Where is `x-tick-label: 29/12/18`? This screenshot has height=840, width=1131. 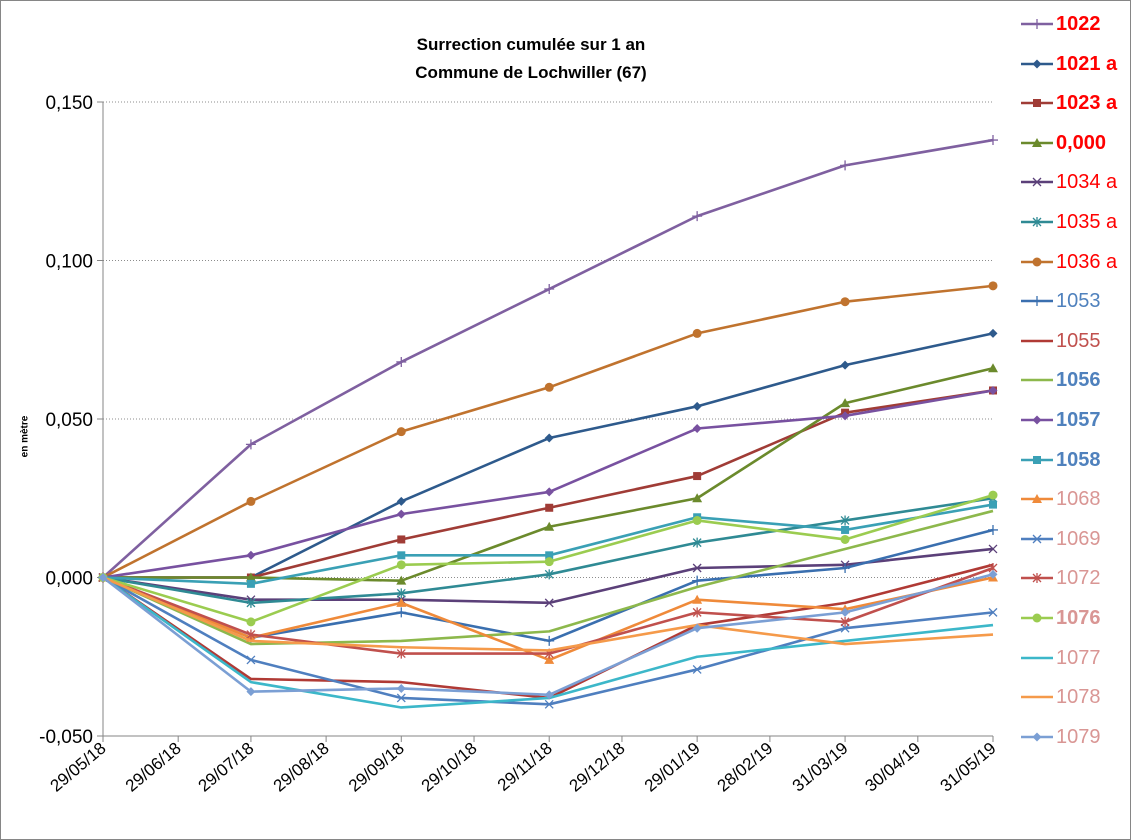 x-tick-label: 29/12/18 is located at coordinates (597, 767).